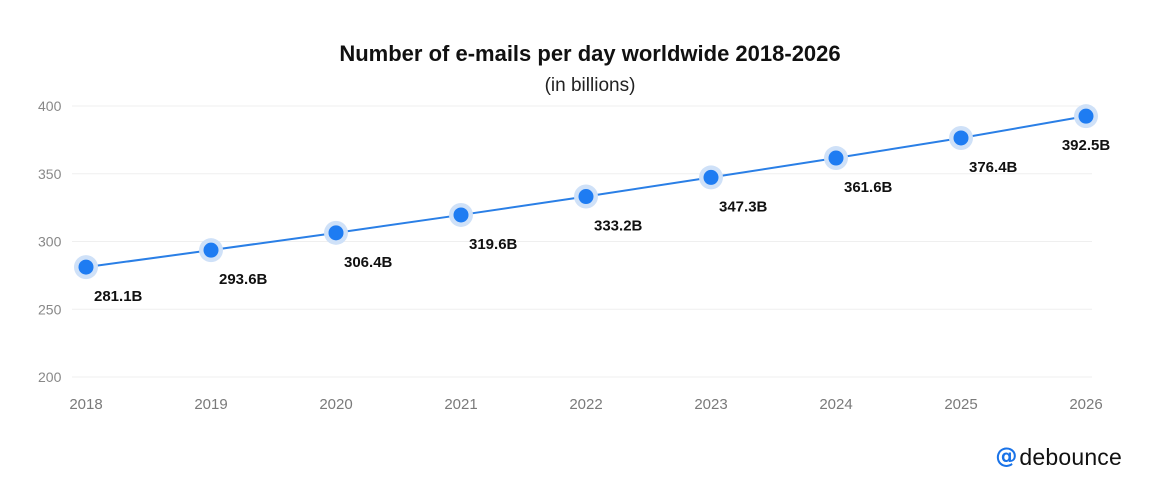 Image resolution: width=1150 pixels, height=490 pixels. Describe the element at coordinates (993, 167) in the screenshot. I see `data-label: 376.4B` at that location.